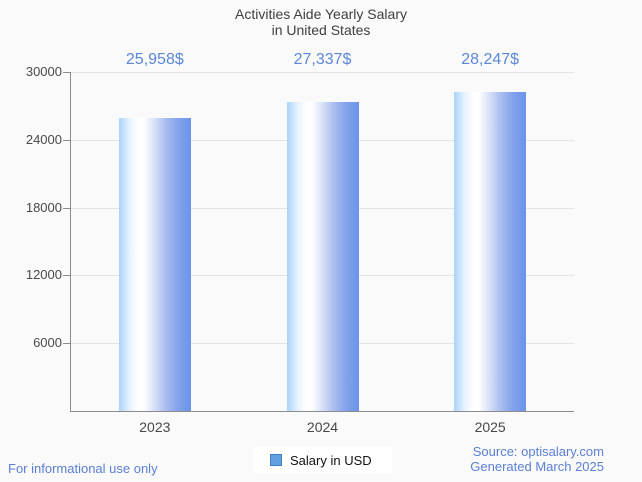 Image resolution: width=642 pixels, height=482 pixels. Describe the element at coordinates (43, 71) in the screenshot. I see `y-axis-label: 30000` at that location.